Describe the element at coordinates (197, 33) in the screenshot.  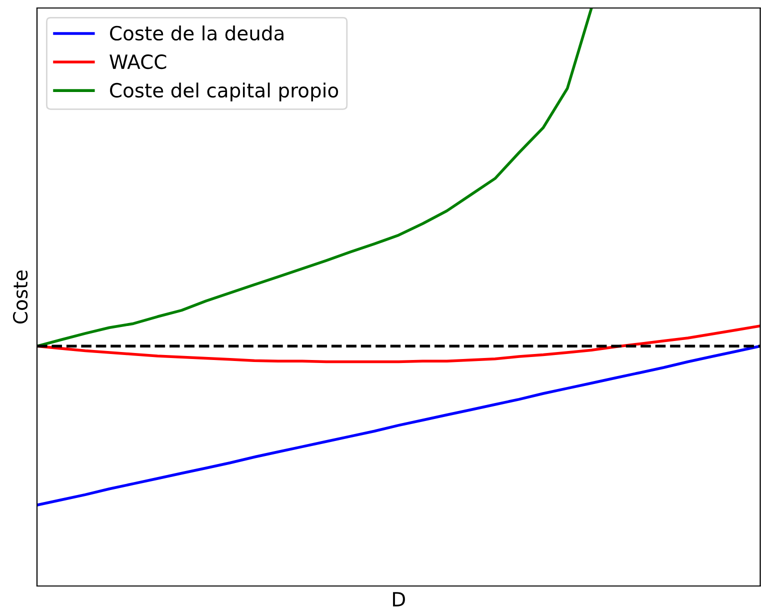
I see `legend-label: Coste de la deuda` at that location.